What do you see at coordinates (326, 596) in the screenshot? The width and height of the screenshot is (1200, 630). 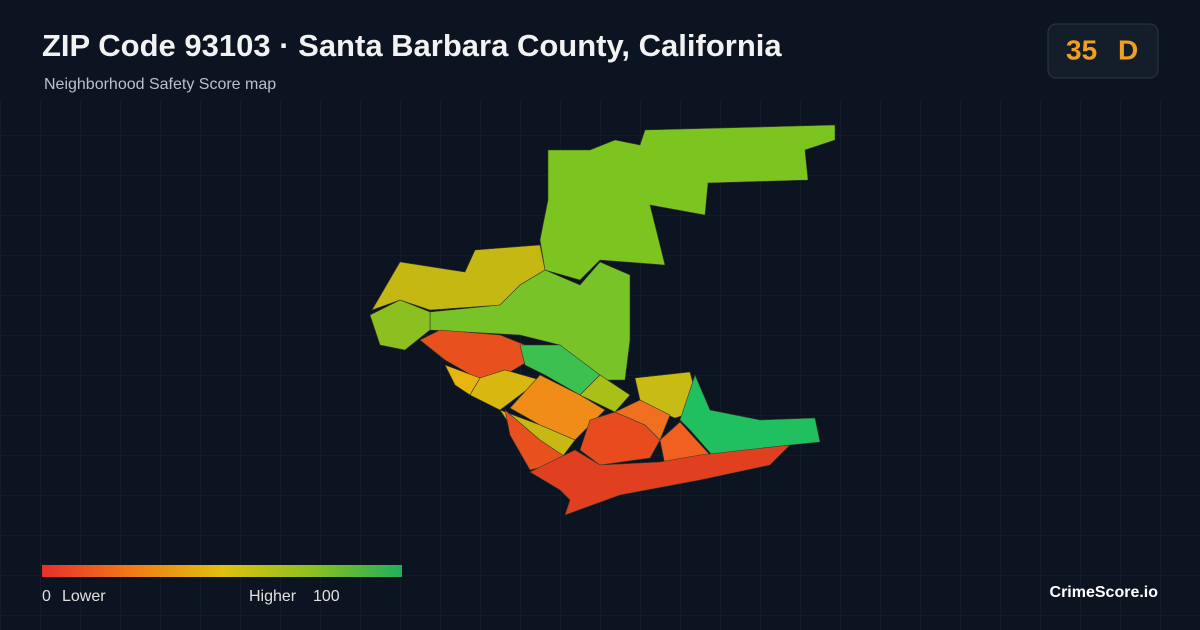 I see `legend-max: 100` at bounding box center [326, 596].